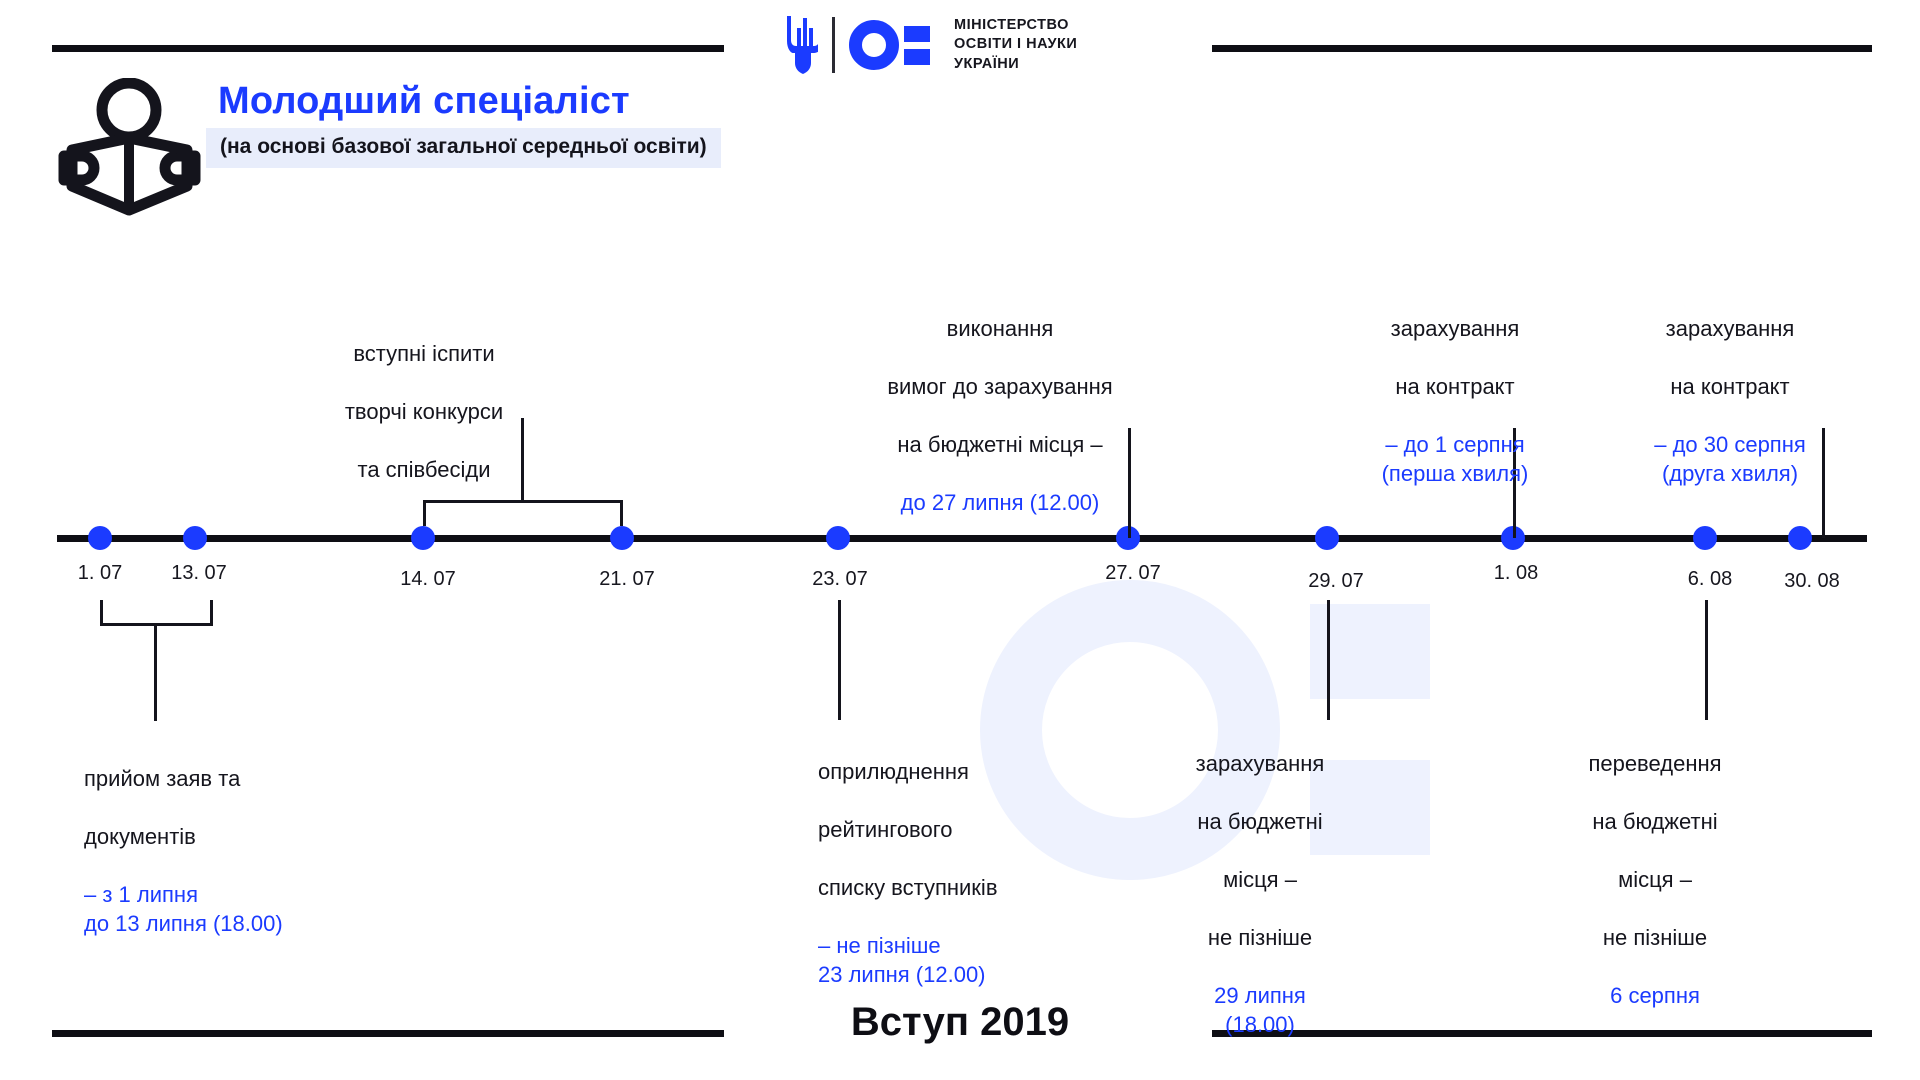 The height and width of the screenshot is (1080, 1920). Describe the element at coordinates (1730, 387) in the screenshot. I see `callout-contract-wave-2-line-2: на контракт` at that location.